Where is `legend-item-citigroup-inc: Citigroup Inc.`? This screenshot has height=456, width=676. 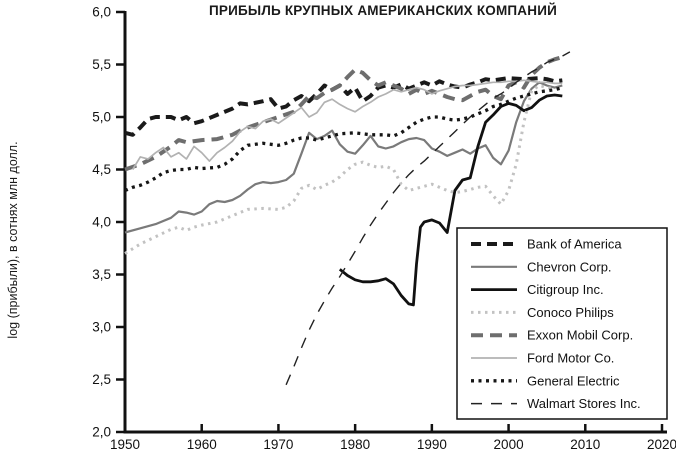 legend-item-citigroup-inc: Citigroup Inc. is located at coordinates (537, 289).